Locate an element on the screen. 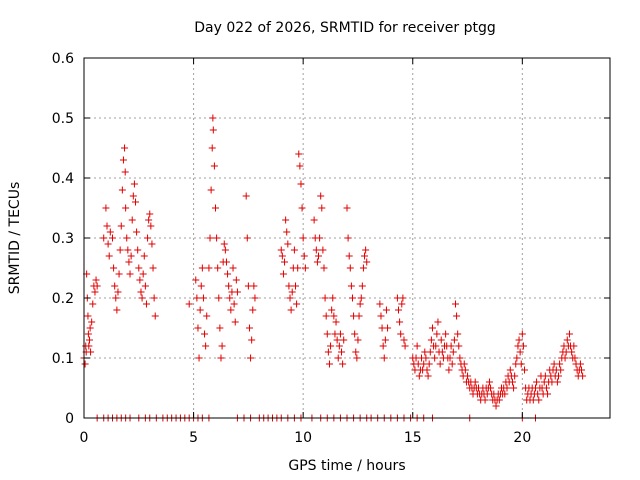 The image size is (640, 480). y-tick-label: 0.6 is located at coordinates (63, 59).